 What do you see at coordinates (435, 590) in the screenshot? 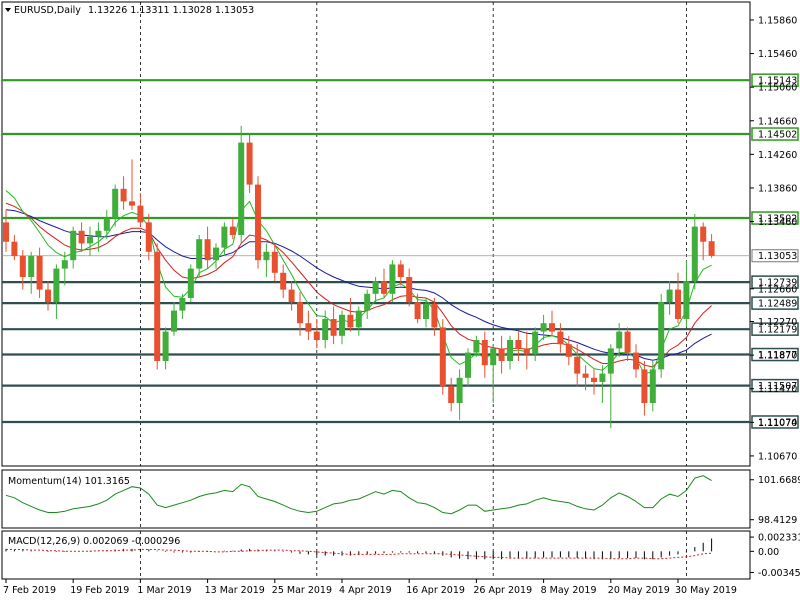
I see `time-tick-label: 16 Apr 2019` at bounding box center [435, 590].